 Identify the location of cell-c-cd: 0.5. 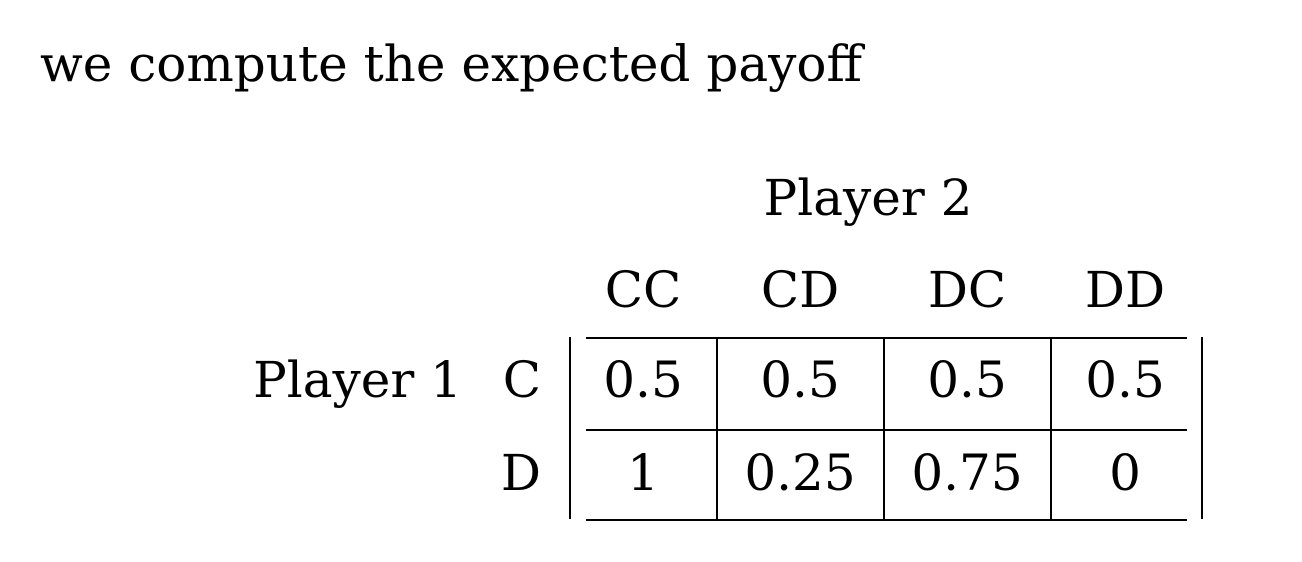
(800, 380).